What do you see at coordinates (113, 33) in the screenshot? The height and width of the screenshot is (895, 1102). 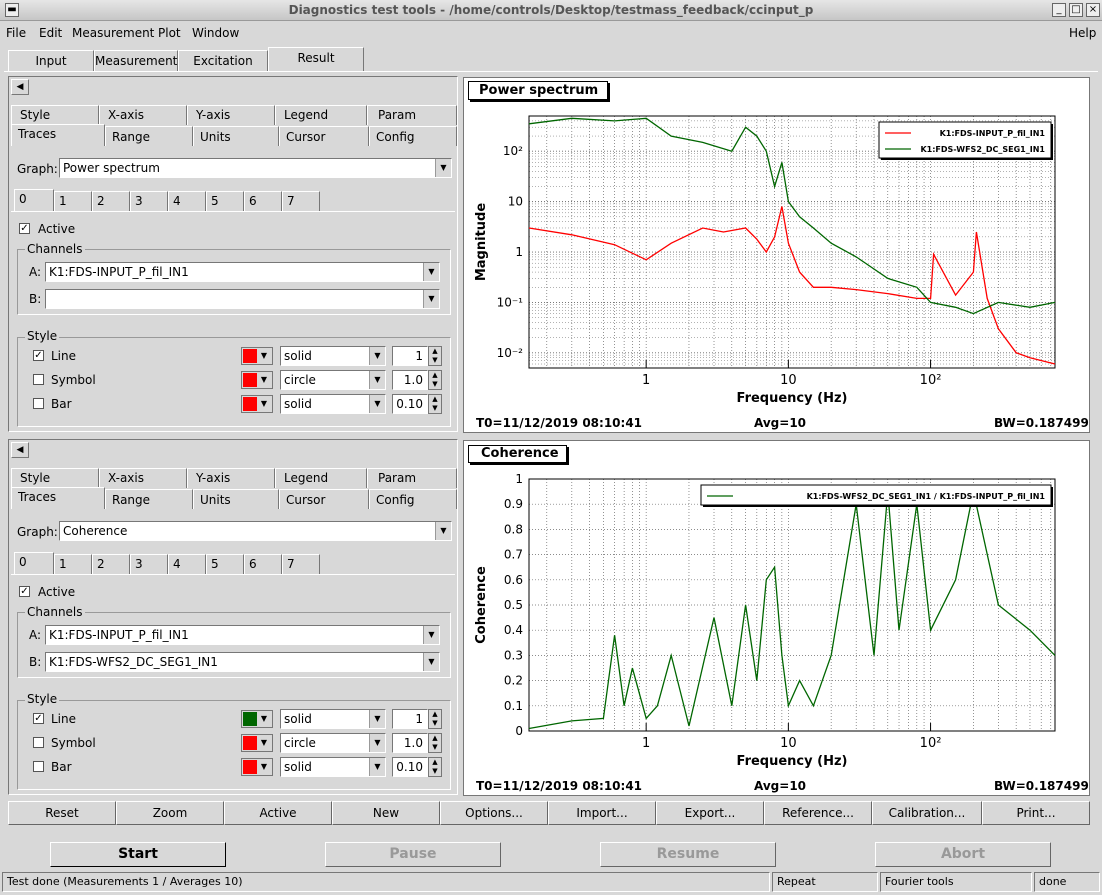 I see `menu-measurement: Measurement` at bounding box center [113, 33].